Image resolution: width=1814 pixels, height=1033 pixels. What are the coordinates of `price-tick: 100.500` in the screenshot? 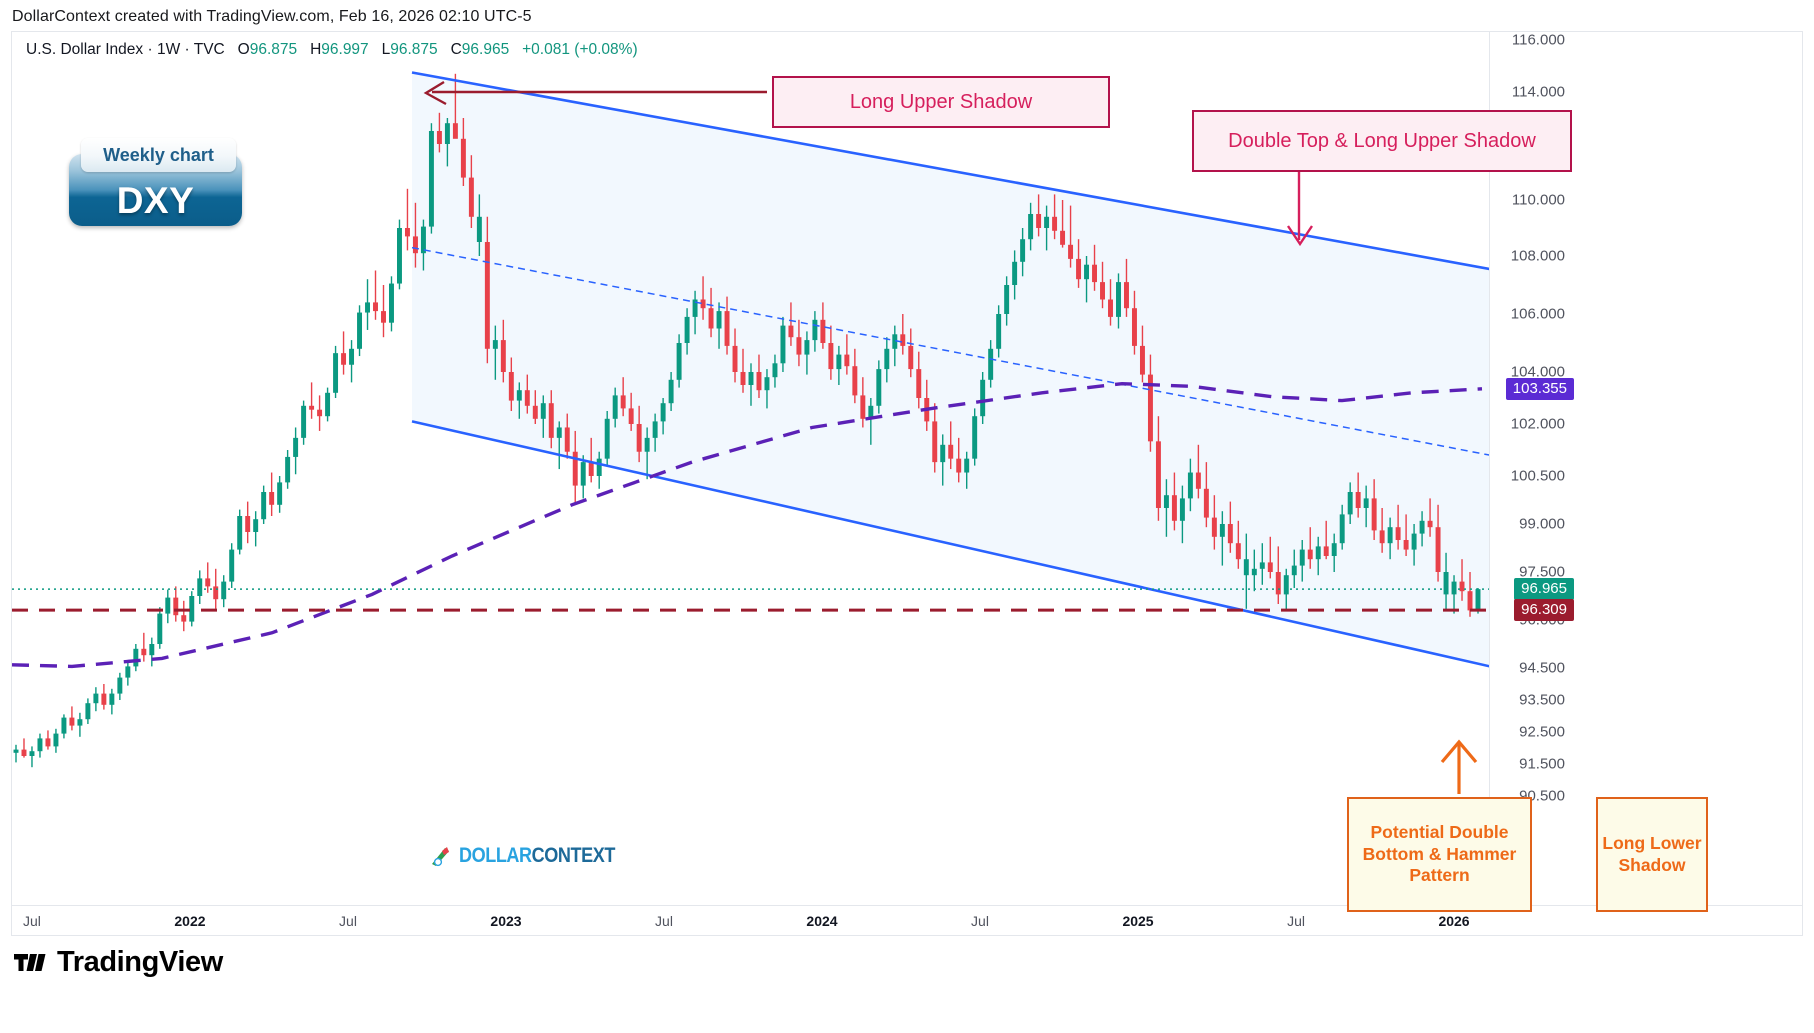 It's located at (1537, 476).